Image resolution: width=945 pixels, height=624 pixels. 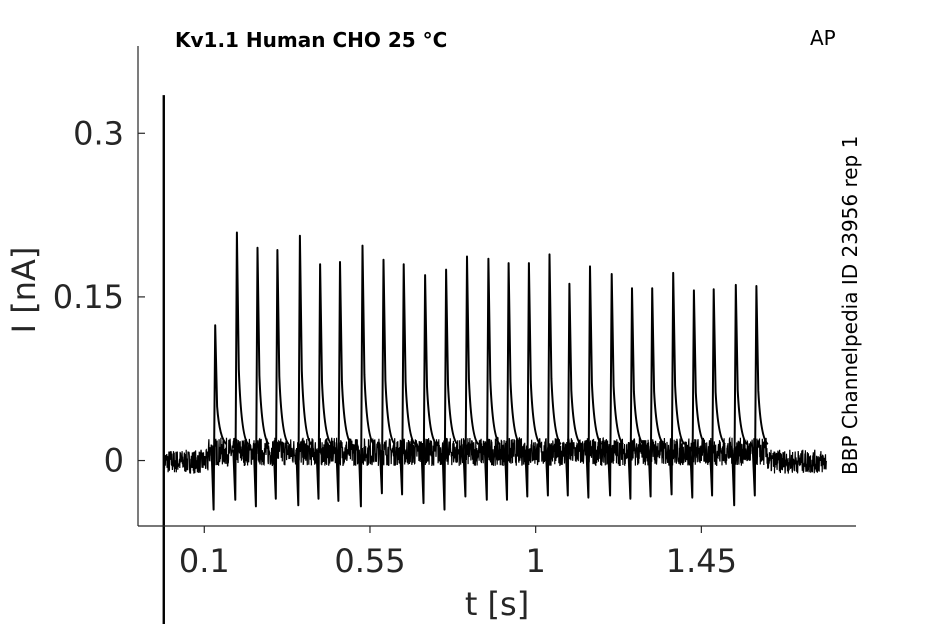 What do you see at coordinates (311, 40) in the screenshot?
I see `chart-title: Kv1.1 Human CHO 25 °C` at bounding box center [311, 40].